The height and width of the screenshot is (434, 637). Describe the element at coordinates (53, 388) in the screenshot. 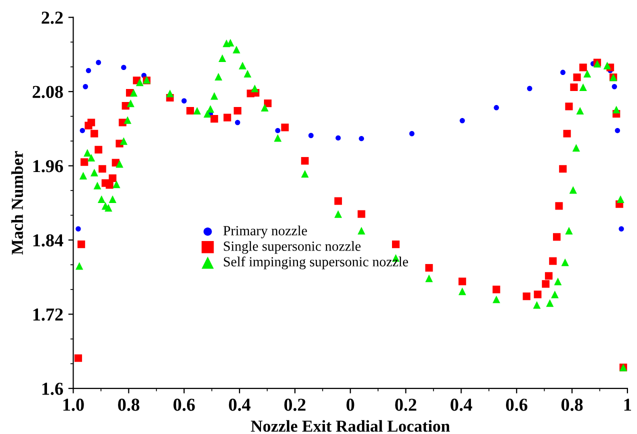

I see `y-tick-label: 1.6` at that location.